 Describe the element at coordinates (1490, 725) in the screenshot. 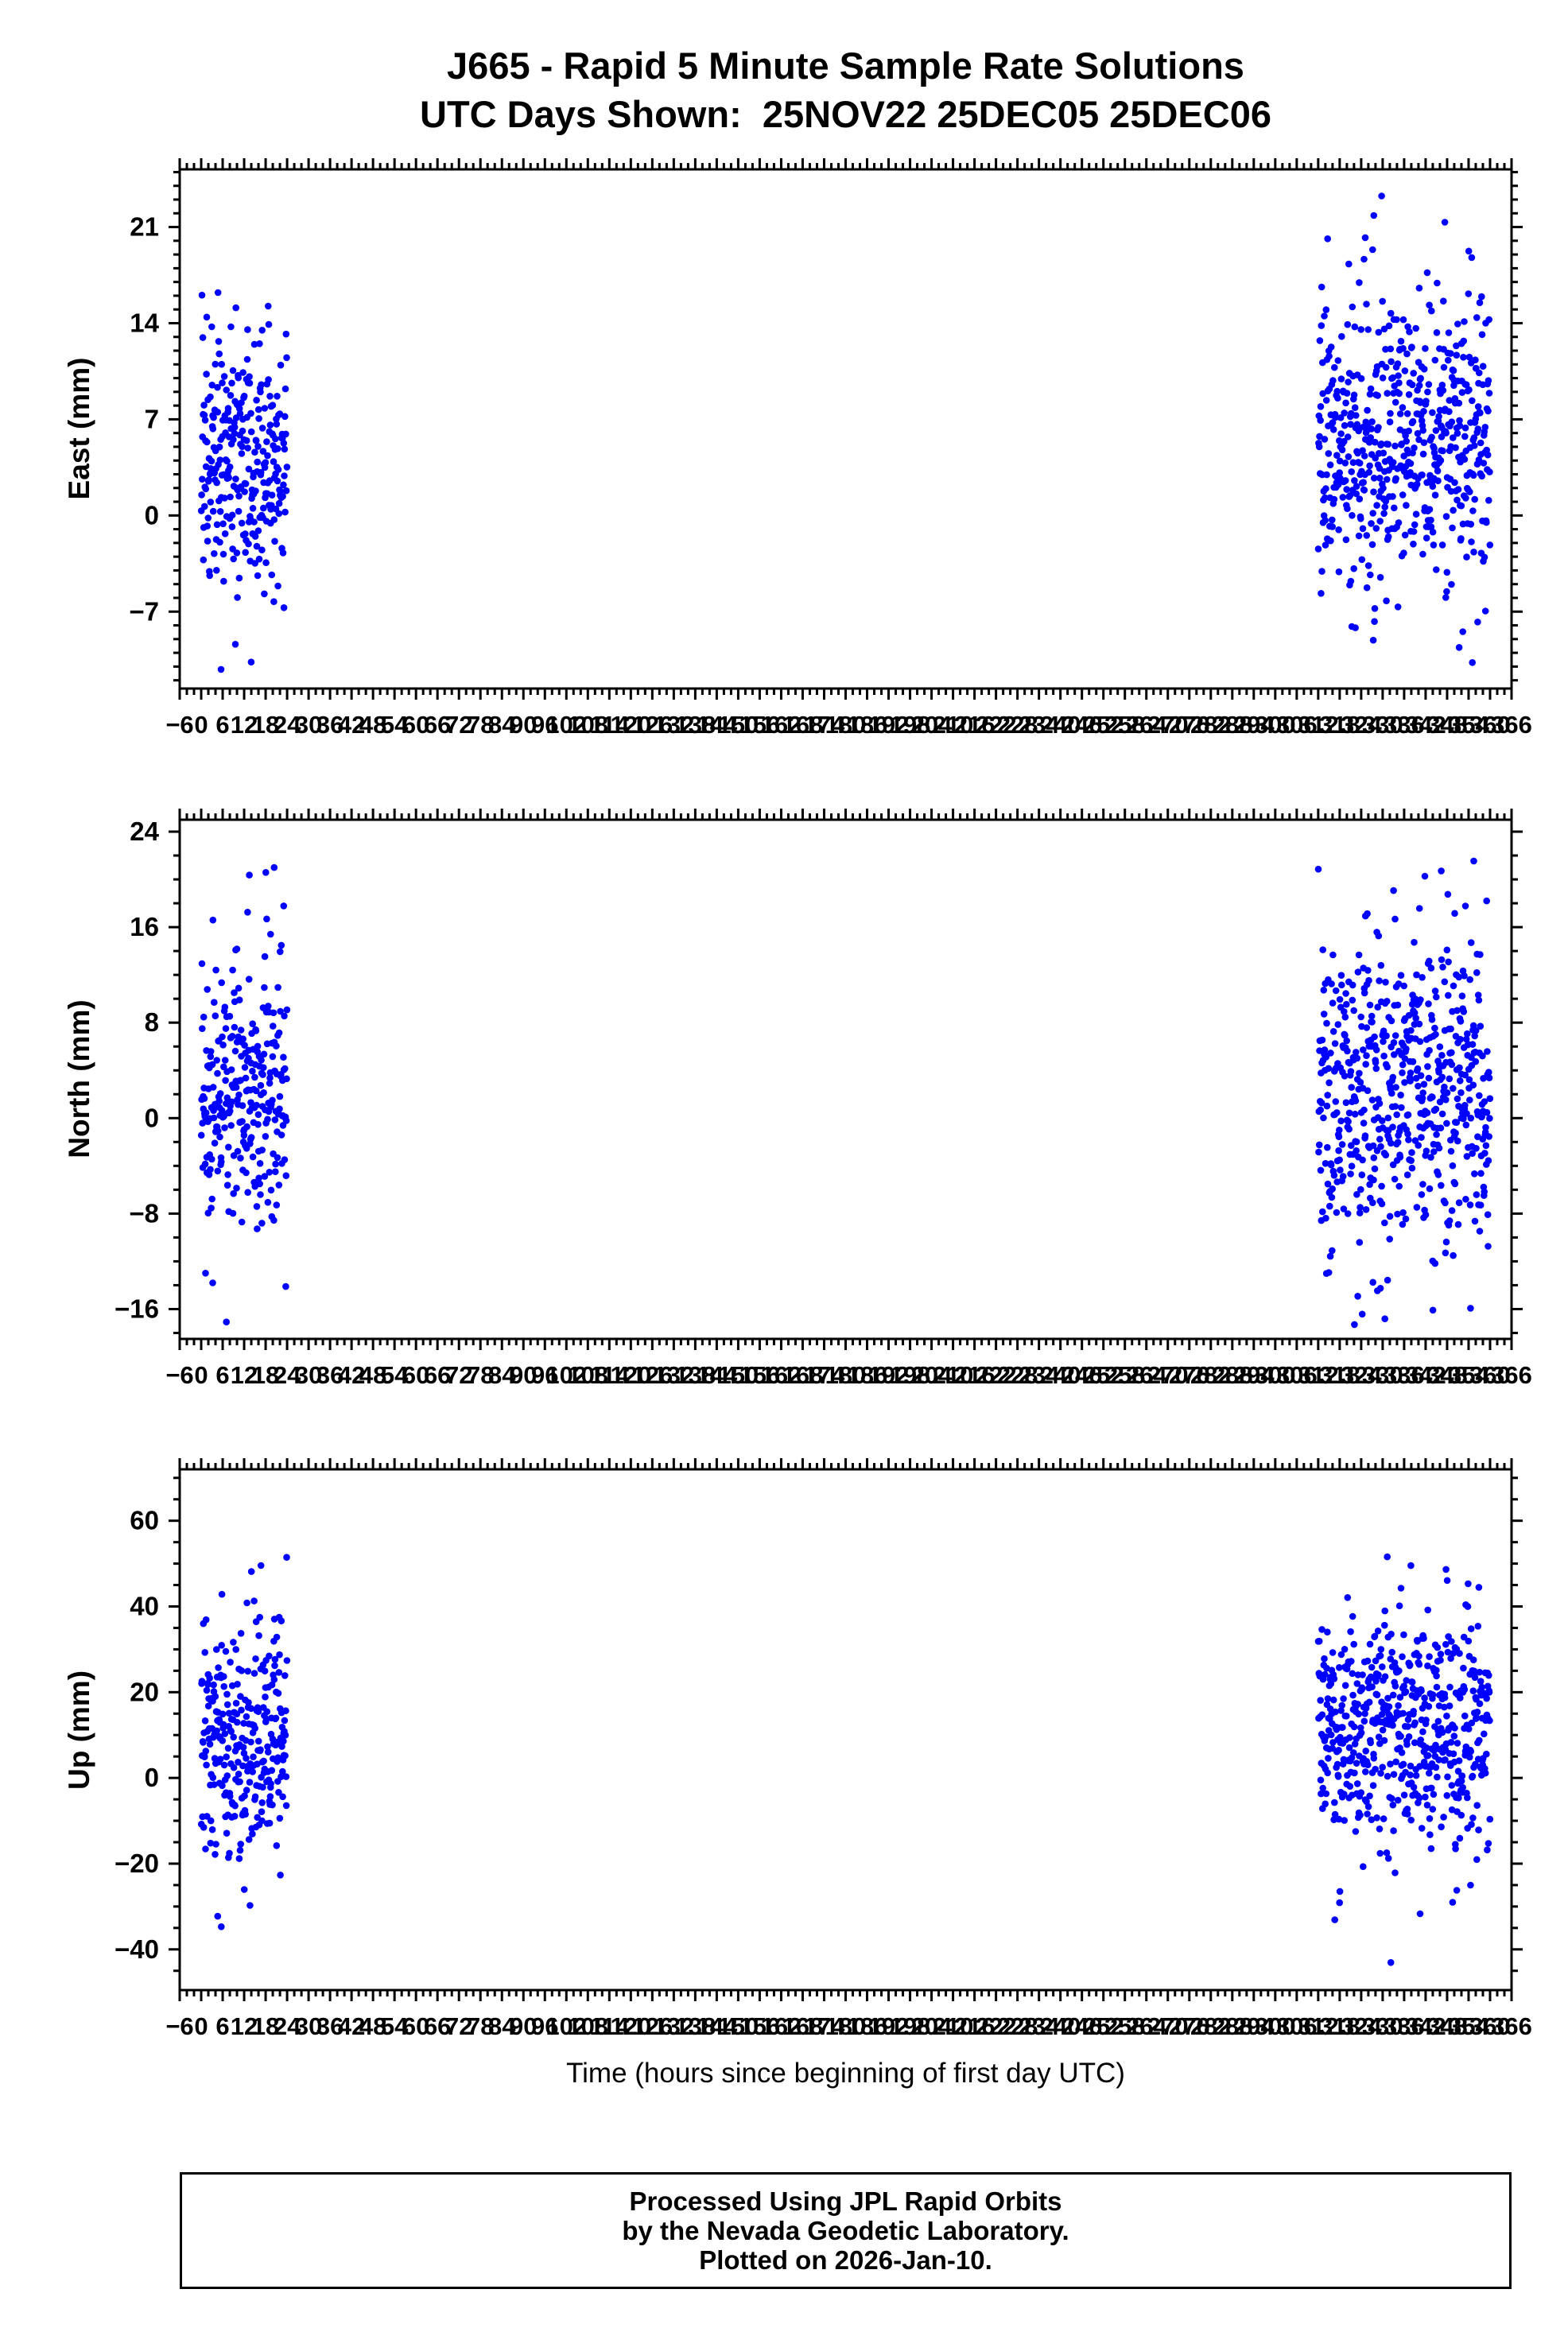

I see `x-tick-label: 360` at that location.